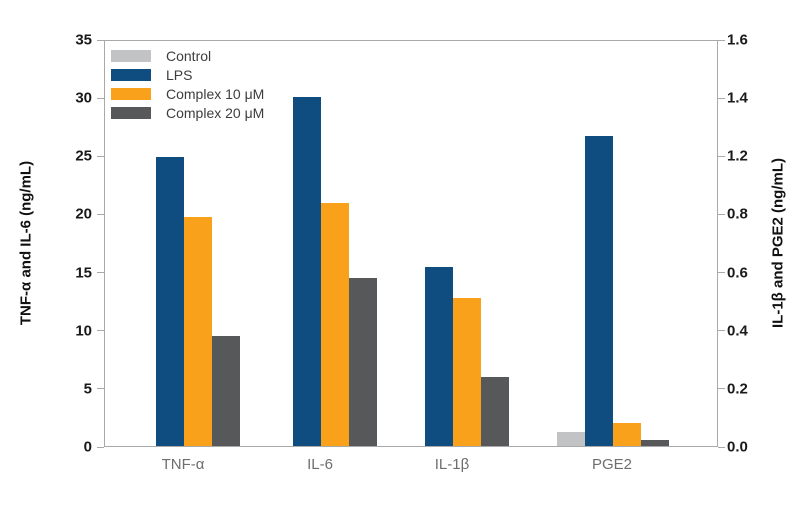 The height and width of the screenshot is (506, 800). Describe the element at coordinates (198, 331) in the screenshot. I see `bar-tnf-complex-10-m` at that location.